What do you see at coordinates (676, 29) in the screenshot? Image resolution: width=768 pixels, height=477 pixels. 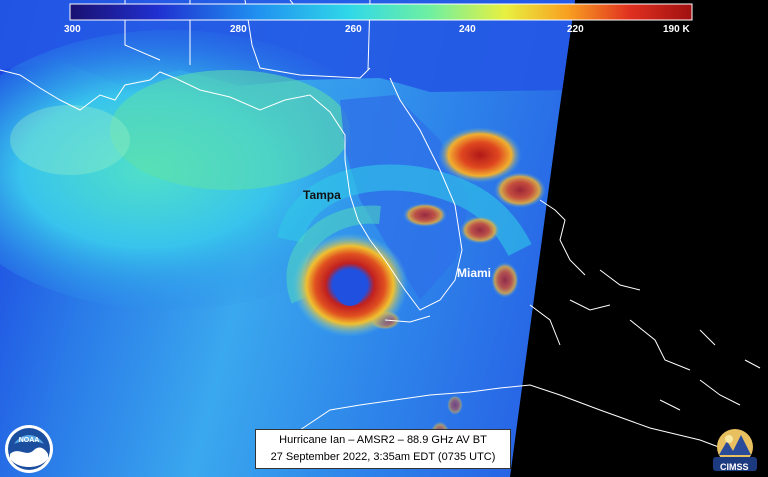 I see `colorbar-label-190k: 190 K` at bounding box center [676, 29].